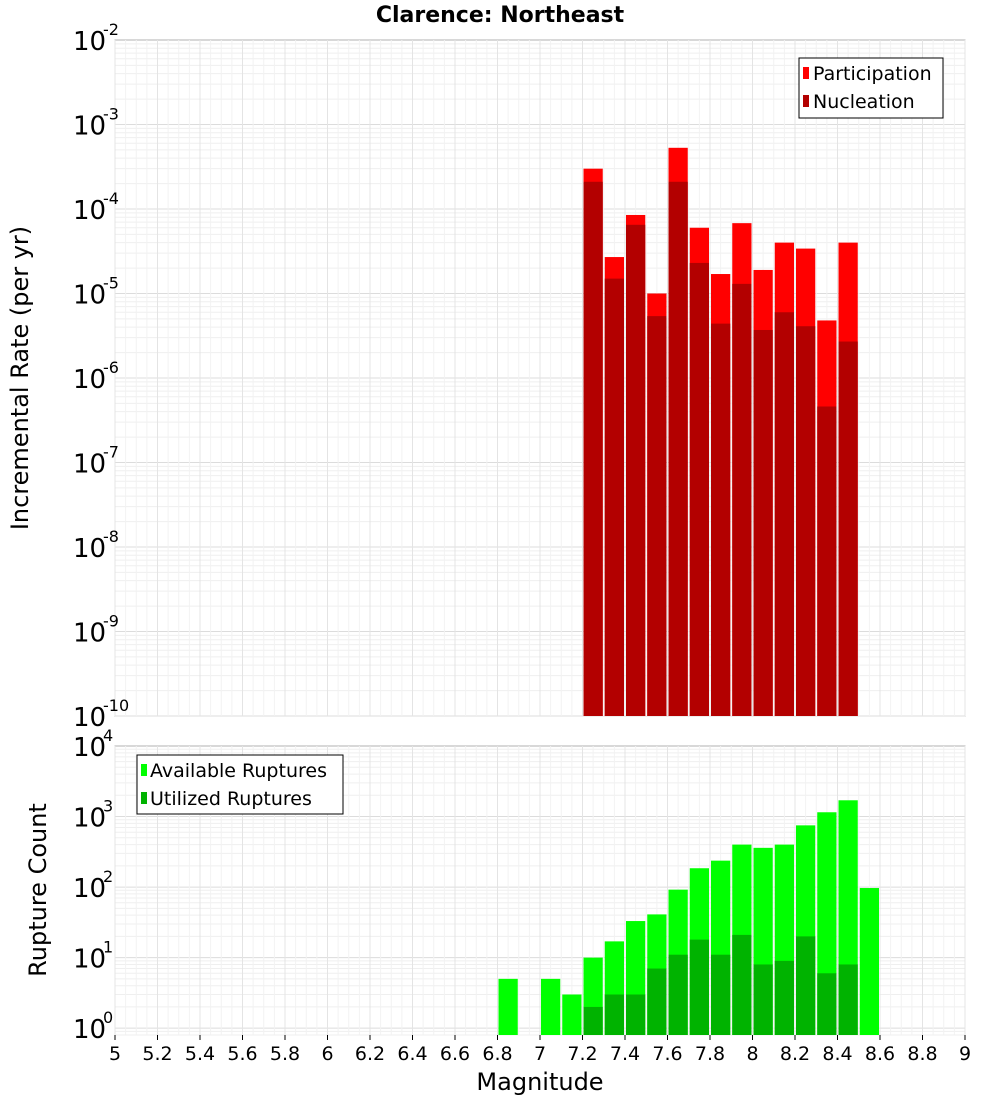  What do you see at coordinates (108, 806) in the screenshot?
I see `count-y-tick-exponent: 3` at bounding box center [108, 806].